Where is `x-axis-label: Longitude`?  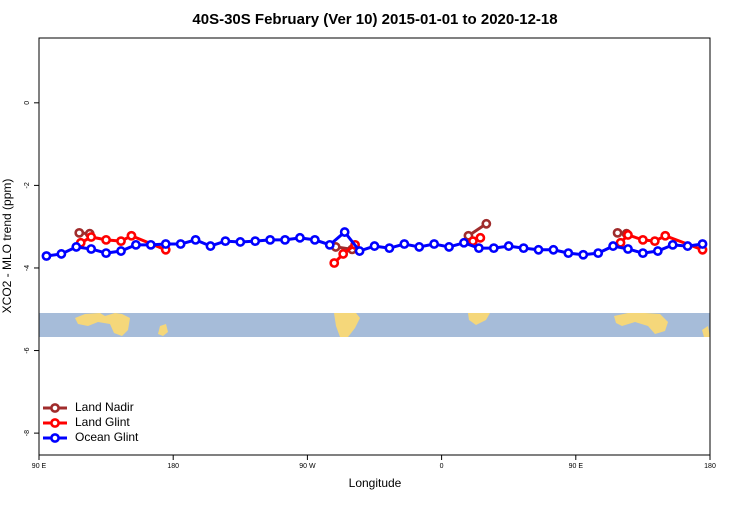
x-axis-label: Longitude is located at coordinates (375, 483).